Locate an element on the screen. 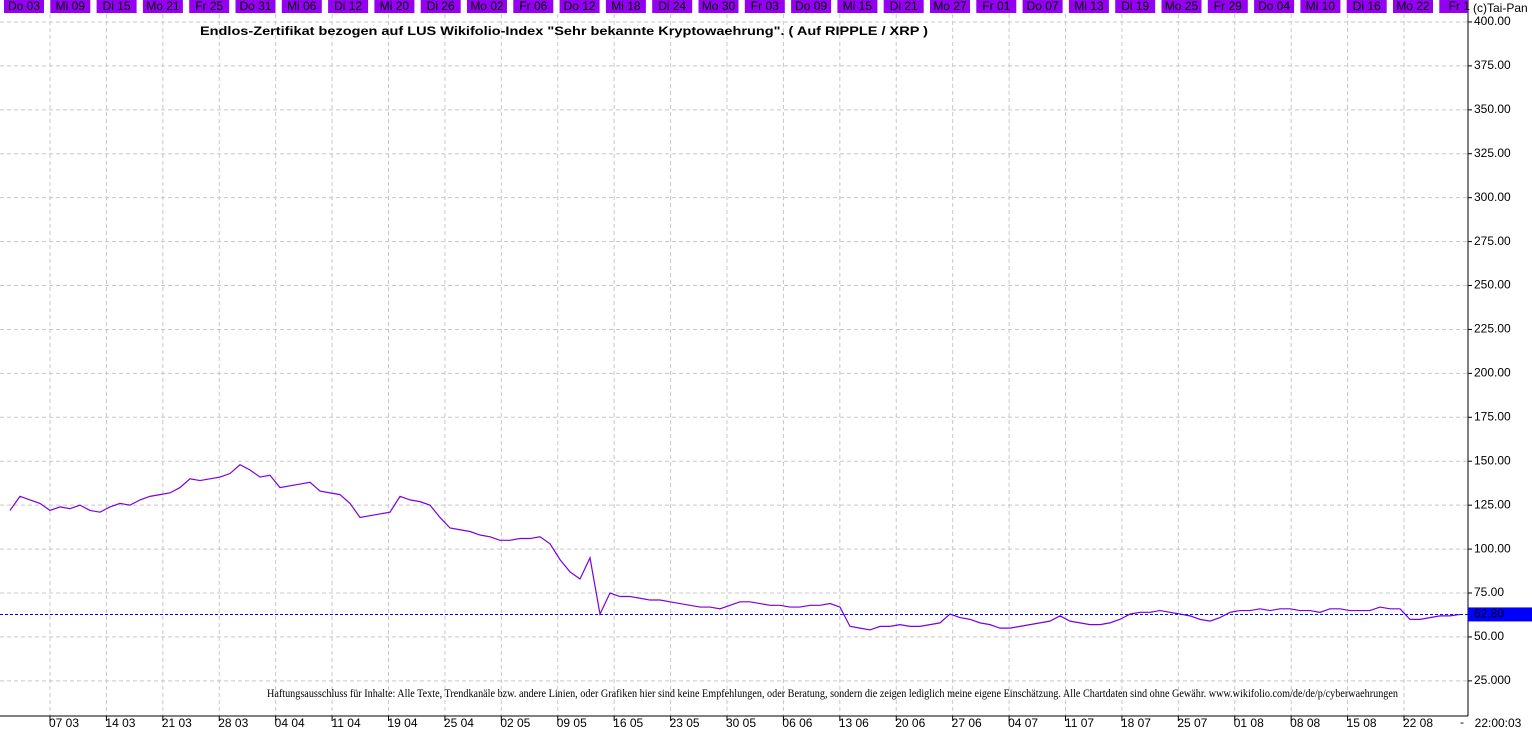 Image resolution: width=1532 pixels, height=732 pixels. date-label: Mo 30 is located at coordinates (719, 6).